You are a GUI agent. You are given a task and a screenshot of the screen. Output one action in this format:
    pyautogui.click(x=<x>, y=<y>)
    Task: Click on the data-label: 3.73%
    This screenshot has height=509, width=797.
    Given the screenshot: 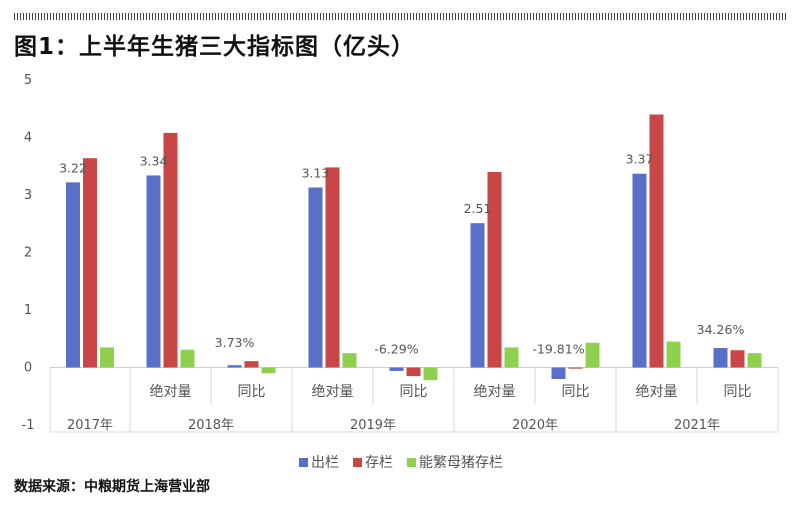 What is the action you would take?
    pyautogui.click(x=235, y=342)
    